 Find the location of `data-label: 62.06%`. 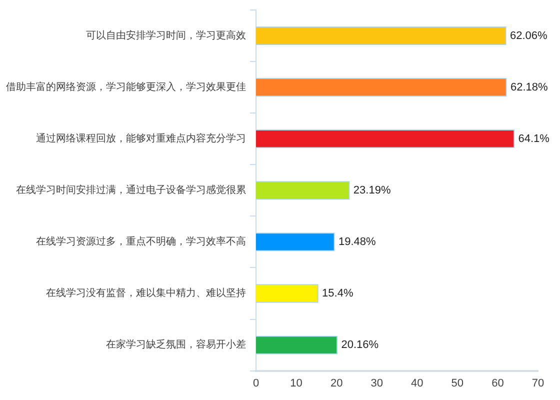

data-label: 62.06% is located at coordinates (529, 36).